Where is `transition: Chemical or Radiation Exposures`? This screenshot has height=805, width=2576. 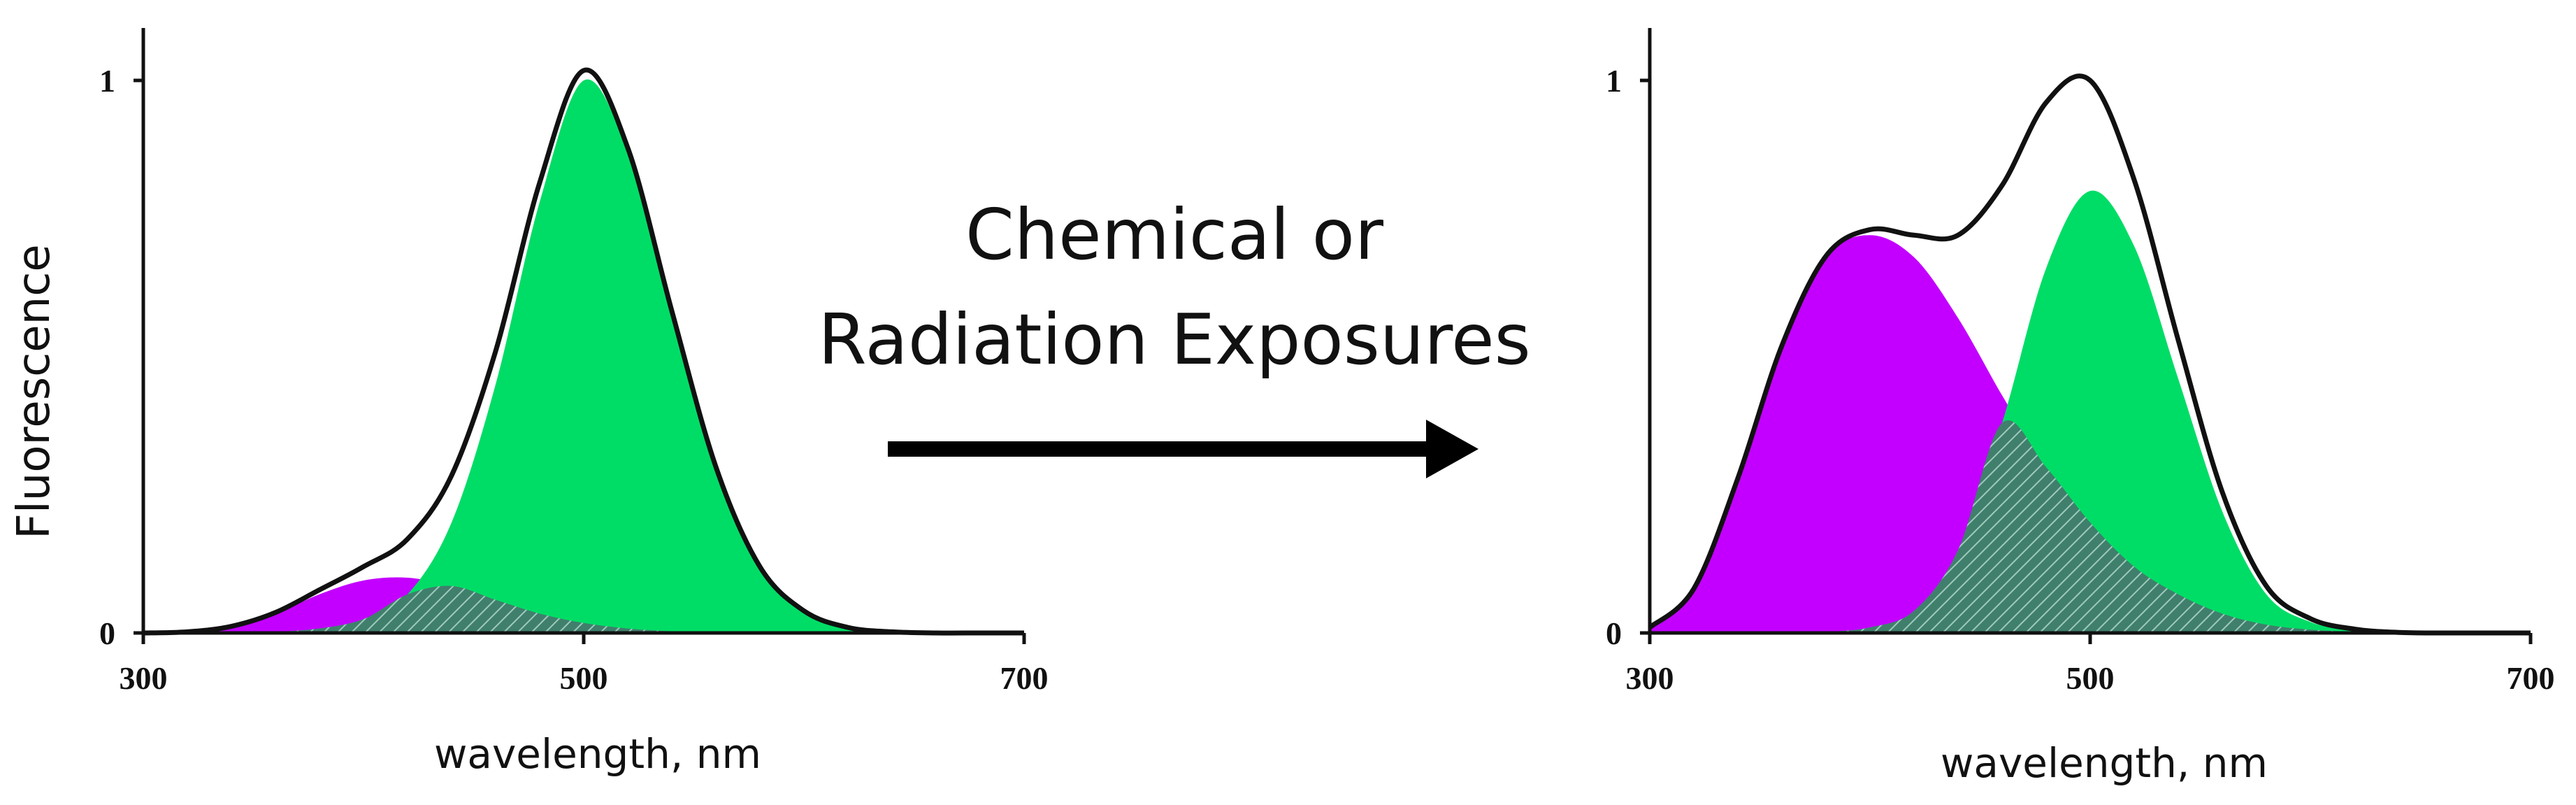 transition: Chemical or Radiation Exposures is located at coordinates (1174, 336).